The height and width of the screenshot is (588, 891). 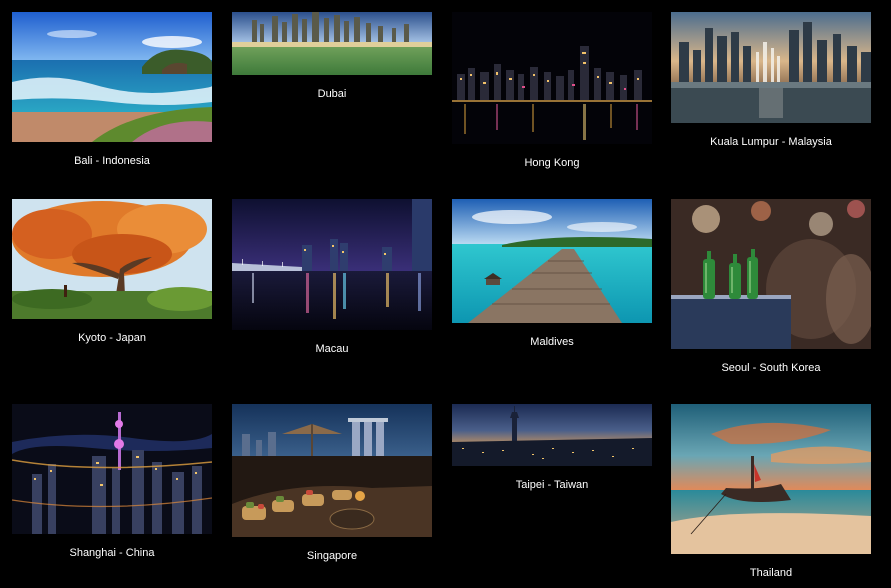 I want to click on maldives-photo, so click(x=552, y=261).